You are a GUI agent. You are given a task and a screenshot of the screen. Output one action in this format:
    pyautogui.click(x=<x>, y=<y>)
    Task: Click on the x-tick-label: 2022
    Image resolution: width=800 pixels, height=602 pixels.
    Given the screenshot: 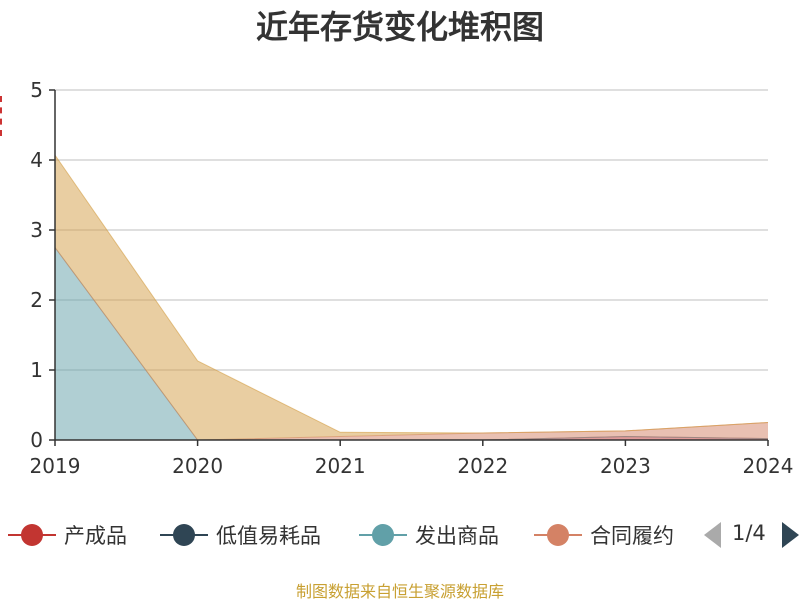 What is the action you would take?
    pyautogui.click(x=482, y=466)
    